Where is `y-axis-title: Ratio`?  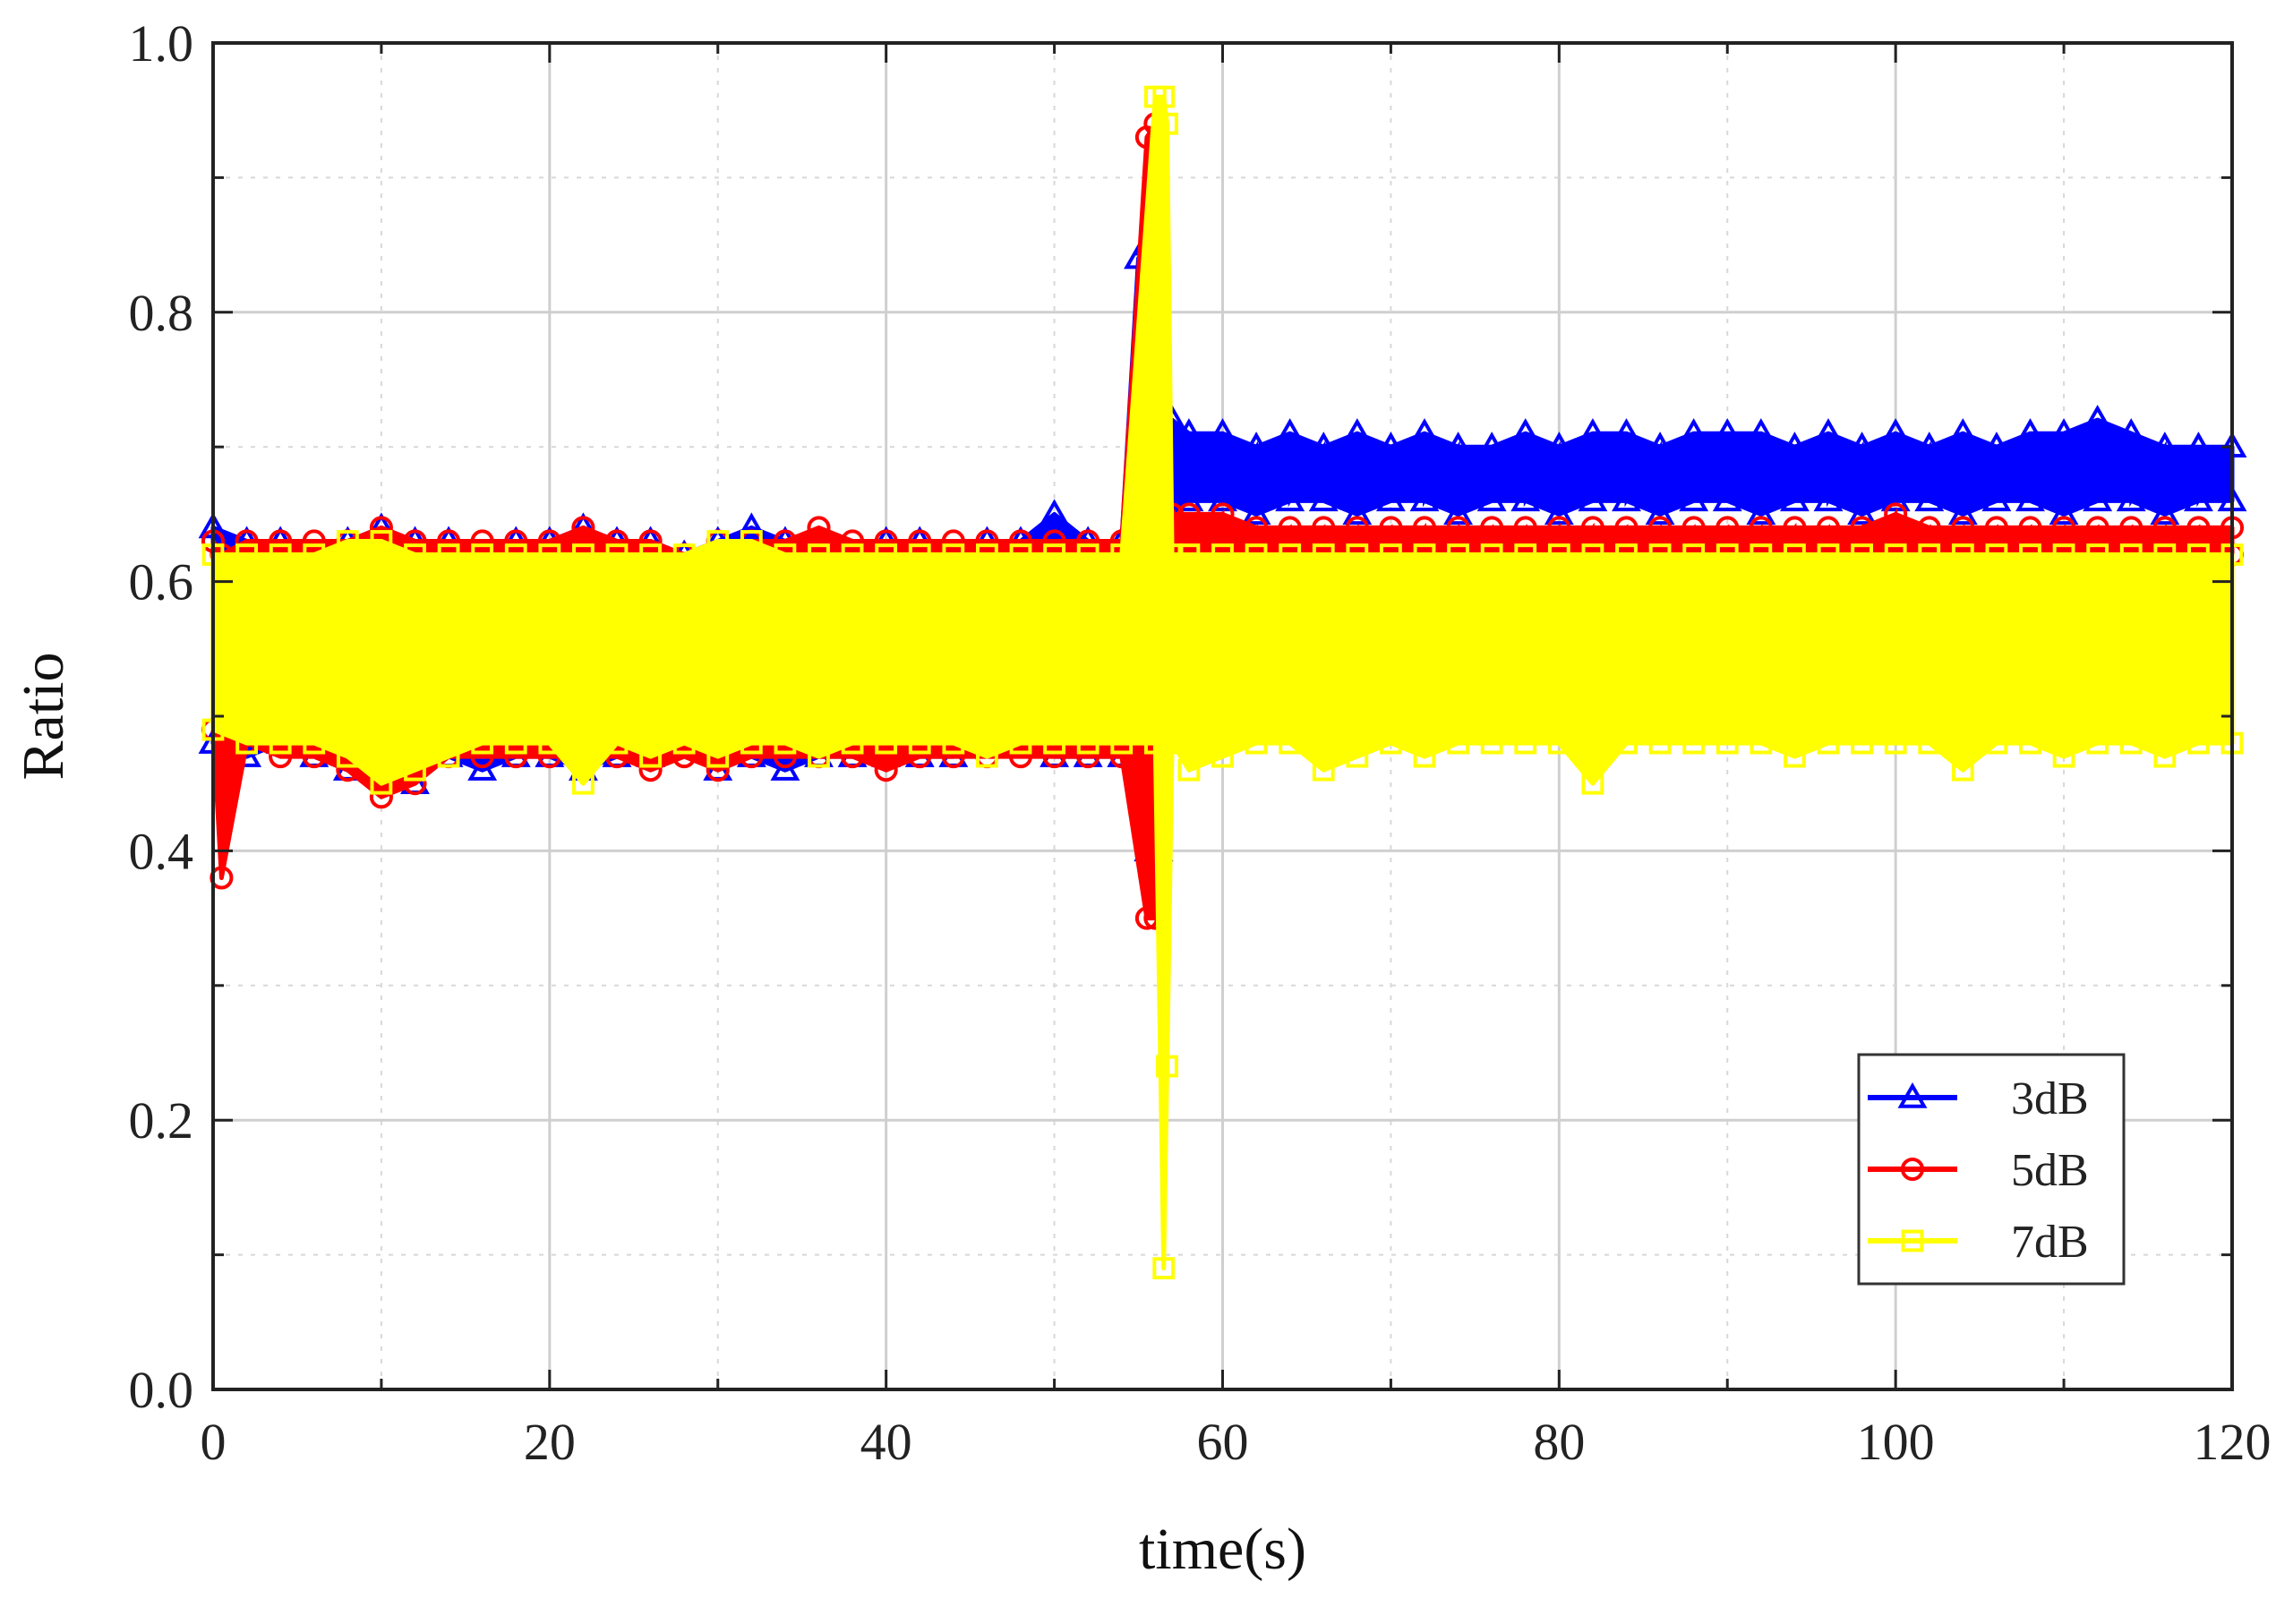
y-axis-title: Ratio is located at coordinates (43, 717).